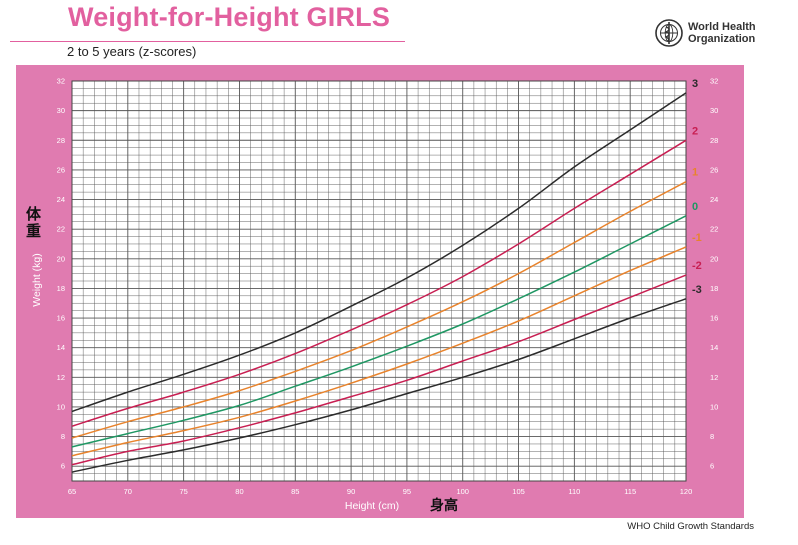  I want to click on y-axis-label-cn: 体 重, so click(36, 222).